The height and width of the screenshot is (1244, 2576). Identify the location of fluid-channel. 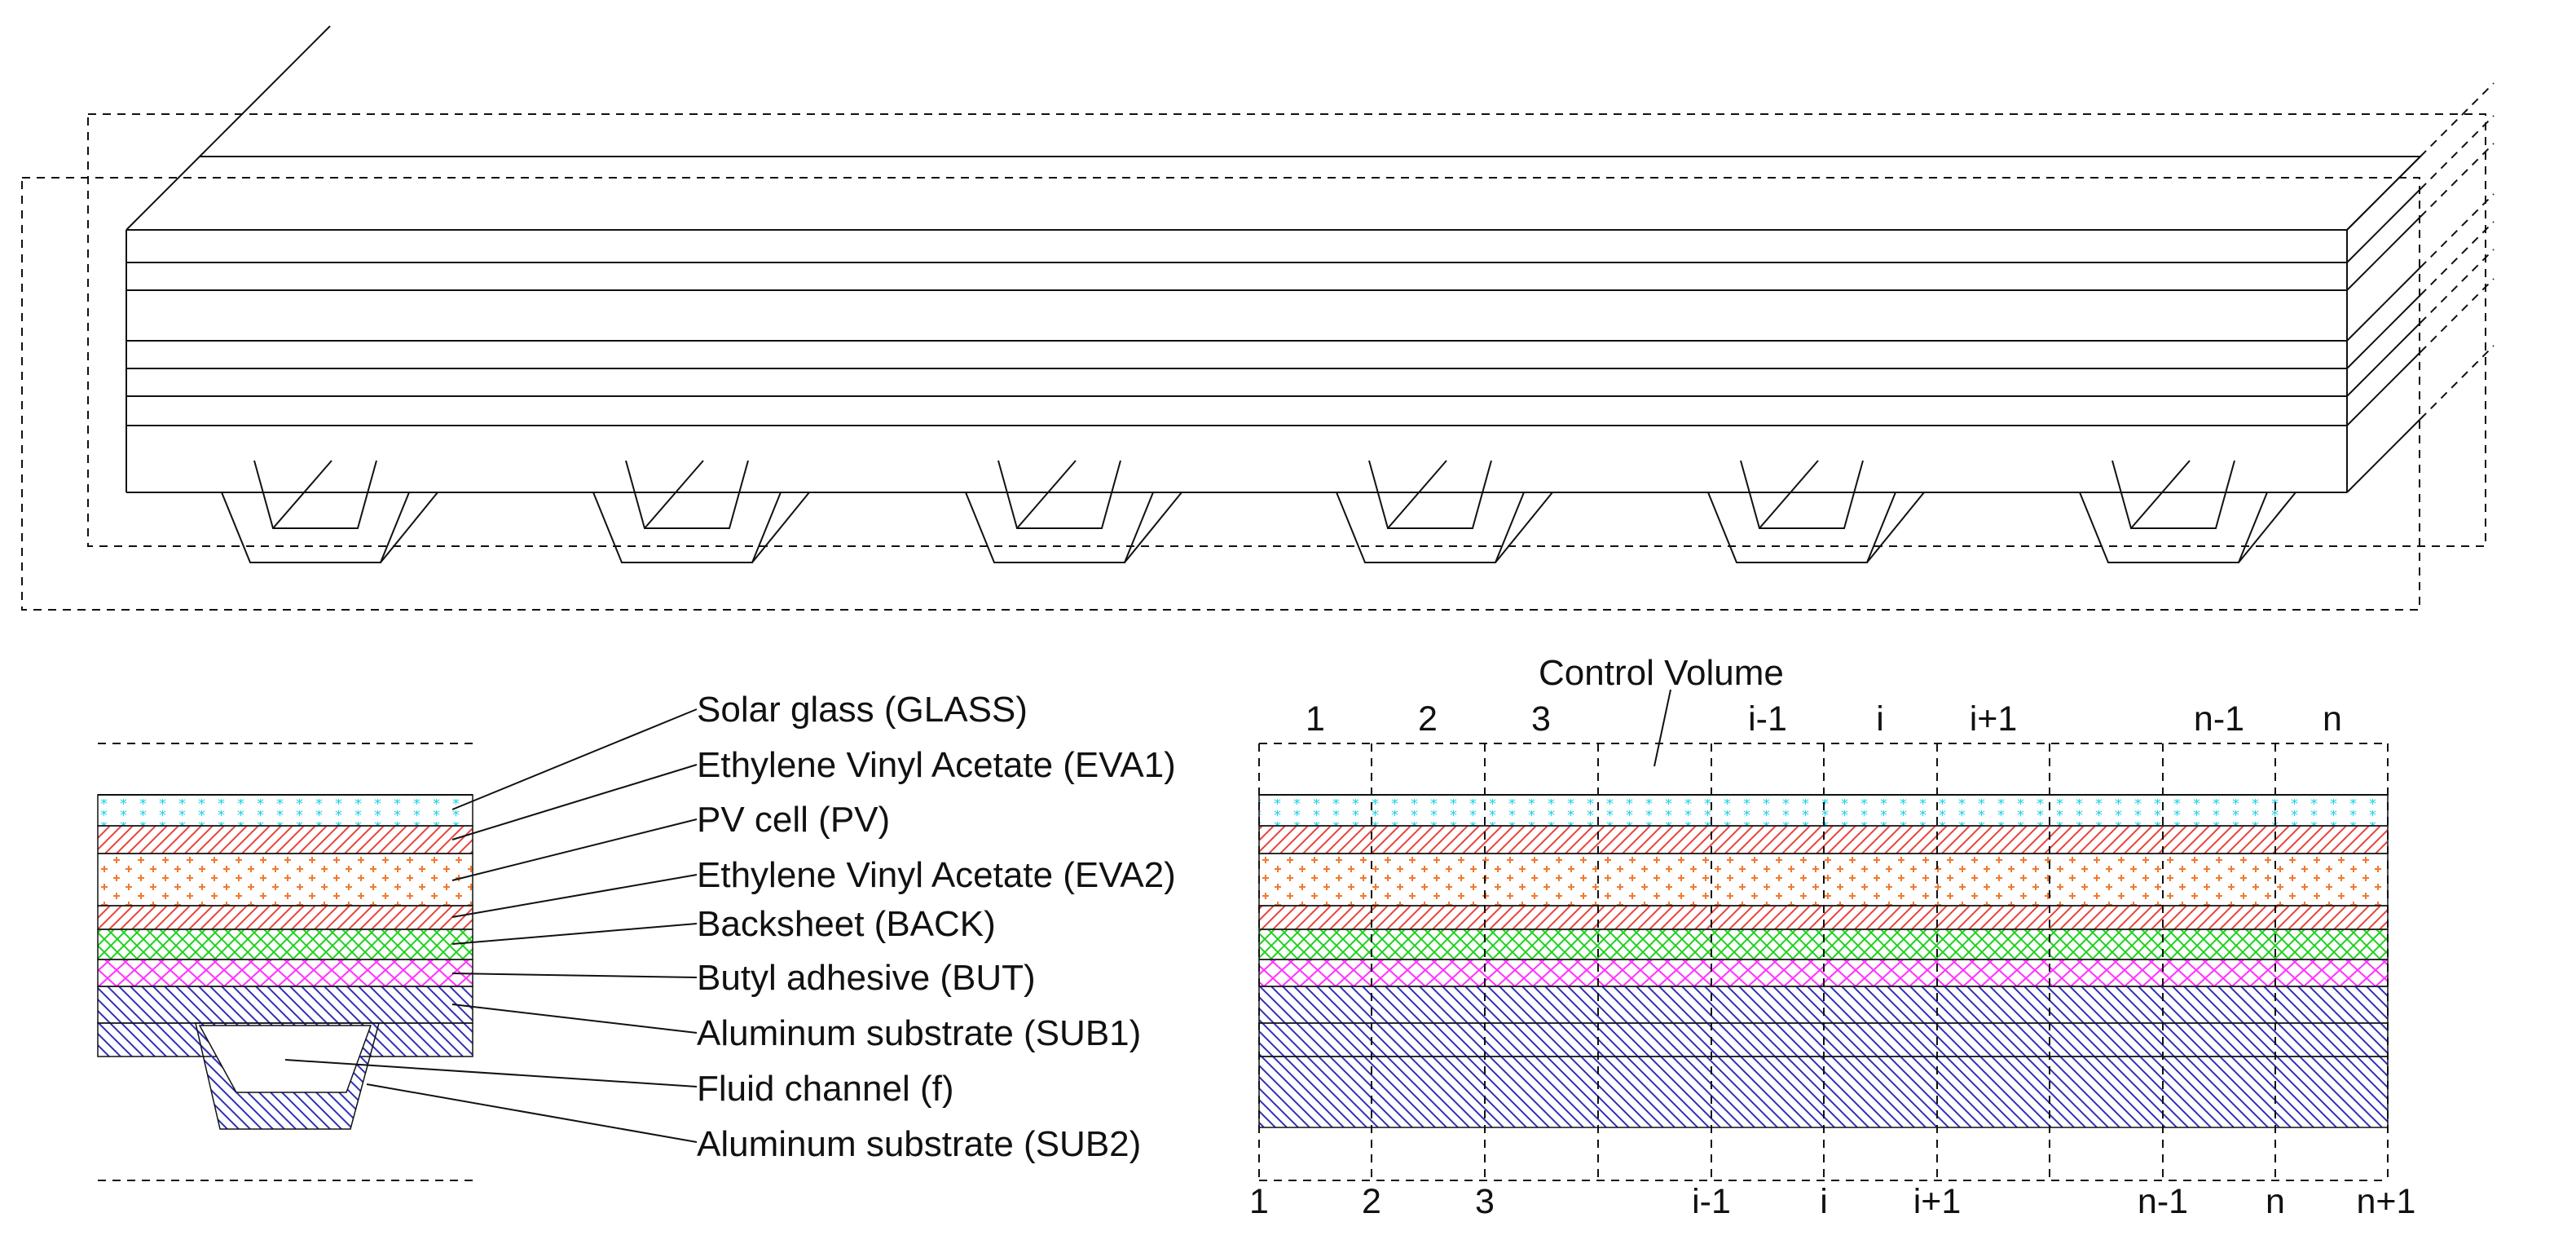
(285, 1059).